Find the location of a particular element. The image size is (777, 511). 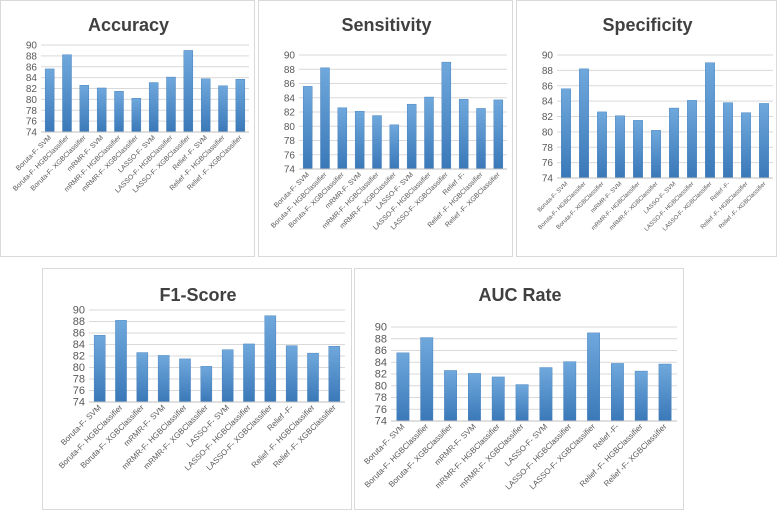

bar-relief-f-svm is located at coordinates (205, 105).